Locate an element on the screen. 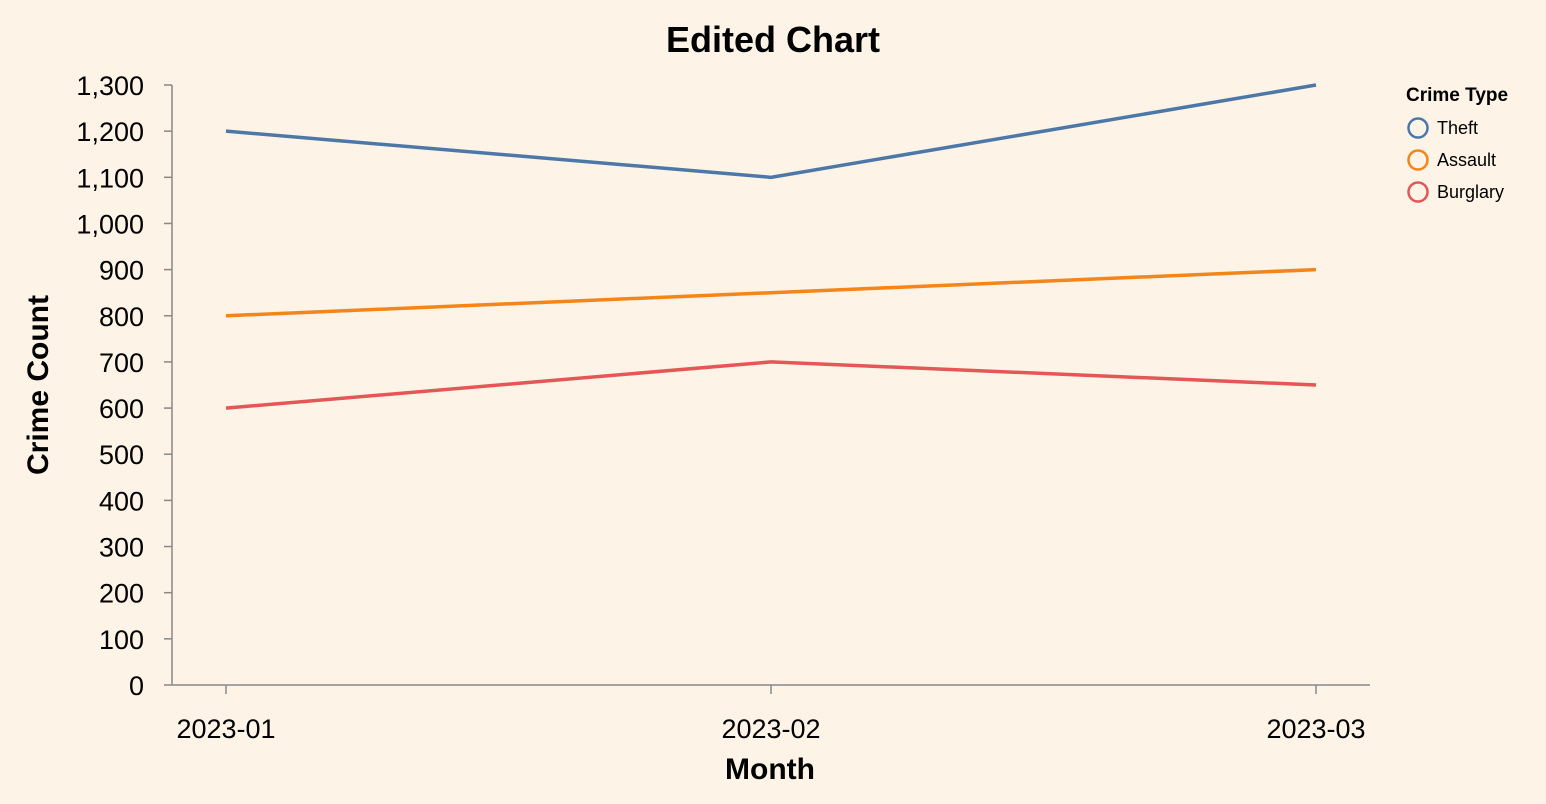 The image size is (1546, 804). y-tick-label: 900 is located at coordinates (121, 271).